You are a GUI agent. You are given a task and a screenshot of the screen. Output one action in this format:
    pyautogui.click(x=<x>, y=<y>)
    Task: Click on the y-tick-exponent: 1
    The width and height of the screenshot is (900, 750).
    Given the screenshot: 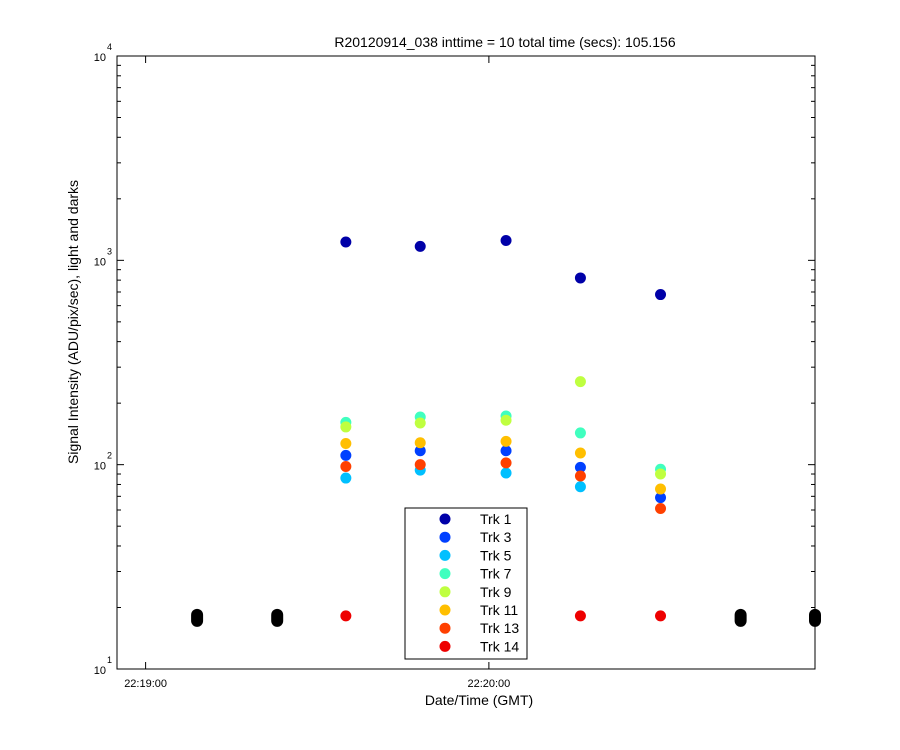 What is the action you would take?
    pyautogui.click(x=109, y=660)
    